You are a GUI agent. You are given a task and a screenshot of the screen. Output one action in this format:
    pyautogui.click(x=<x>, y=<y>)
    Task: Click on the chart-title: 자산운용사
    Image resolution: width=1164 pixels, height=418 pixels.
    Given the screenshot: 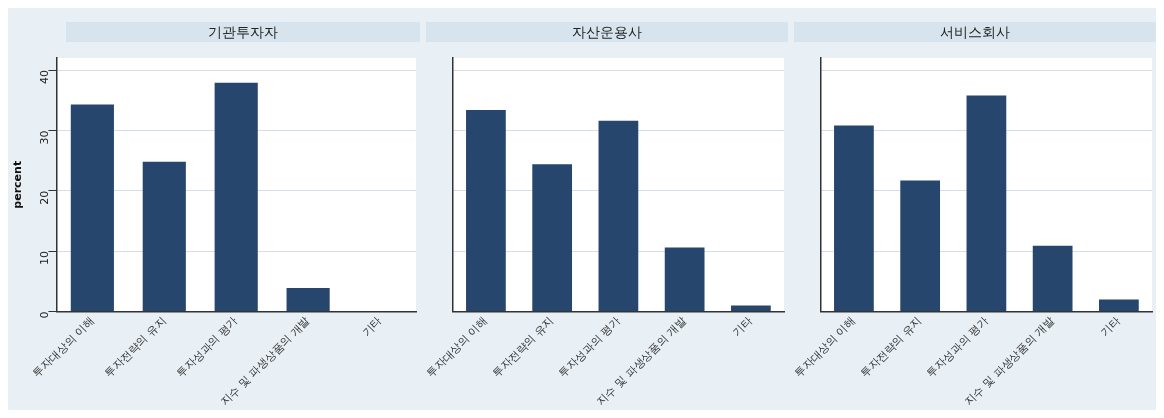 What is the action you would take?
    pyautogui.click(x=607, y=32)
    